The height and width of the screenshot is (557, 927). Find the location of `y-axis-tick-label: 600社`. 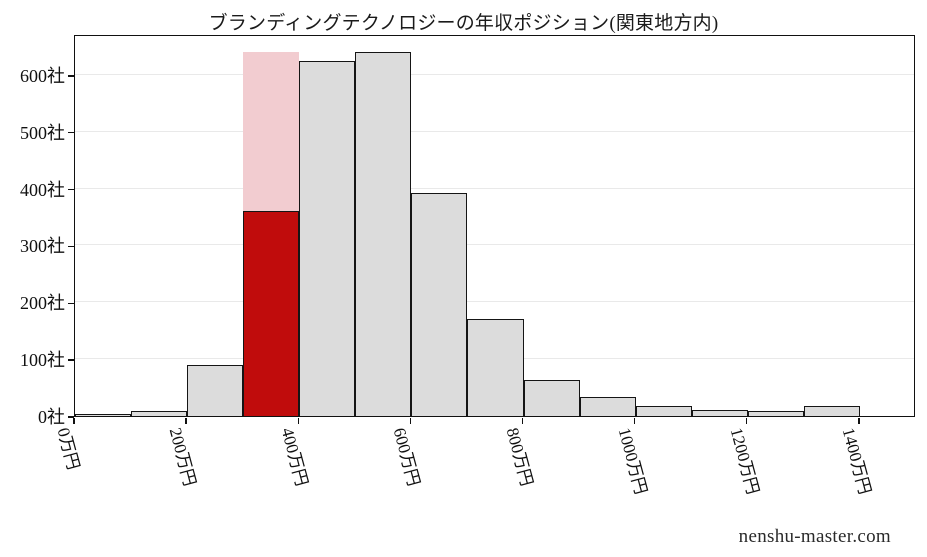

y-axis-tick-label: 600社 is located at coordinates (42, 75).